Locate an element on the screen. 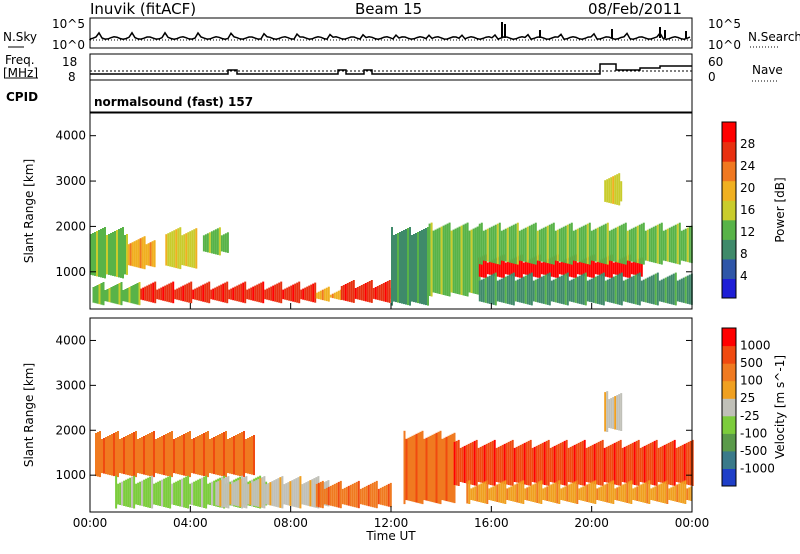 This screenshot has width=800, height=554. nsky-frame is located at coordinates (391, 33).